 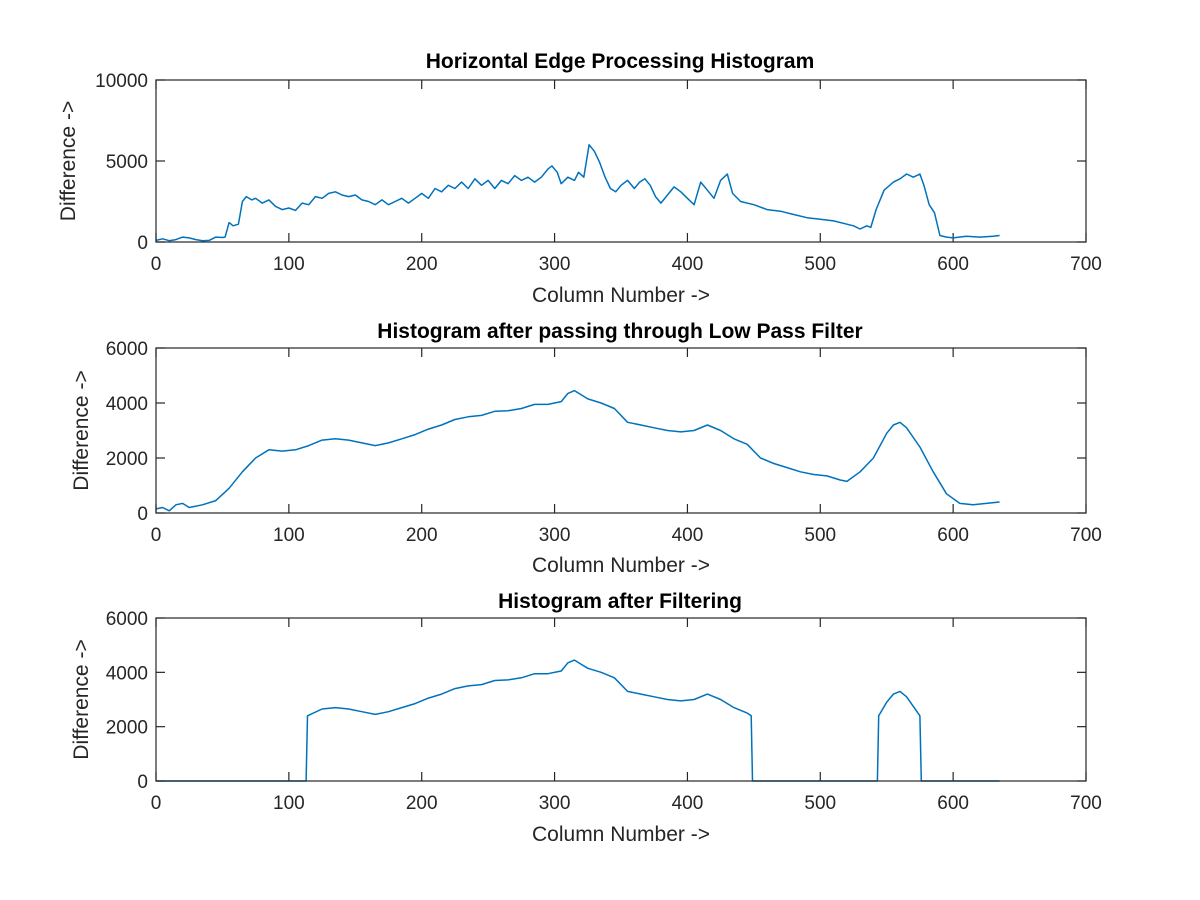 What do you see at coordinates (121, 81) in the screenshot?
I see `y-tick-label: 10000` at bounding box center [121, 81].